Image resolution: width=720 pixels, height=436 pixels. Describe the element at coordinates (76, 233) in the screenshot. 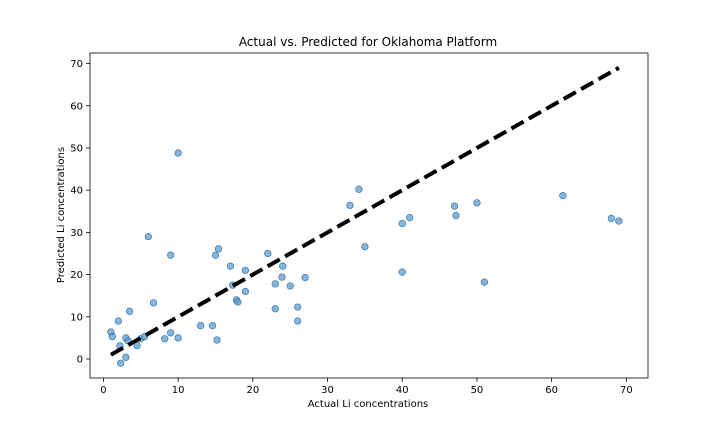

I see `y-tick-label: 30` at that location.